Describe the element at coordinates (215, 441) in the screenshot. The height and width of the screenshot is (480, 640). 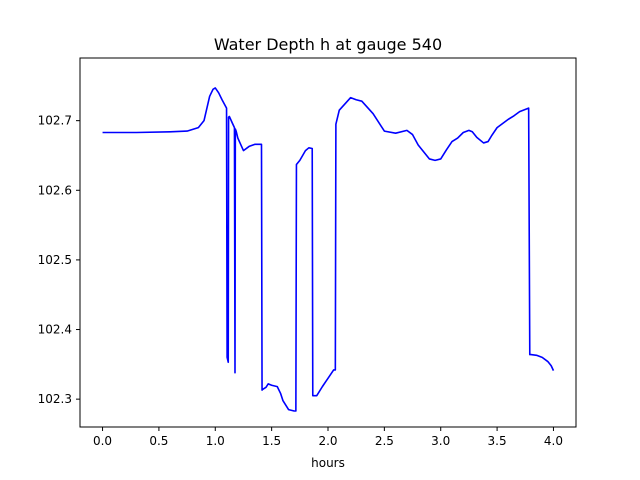
I see `x-tick-label: 1.0` at that location.